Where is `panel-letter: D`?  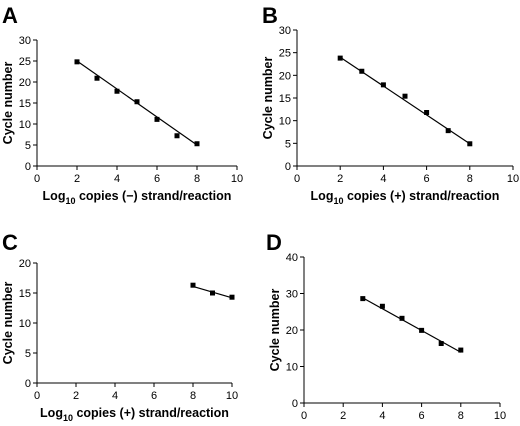
panel-letter: D is located at coordinates (274, 242).